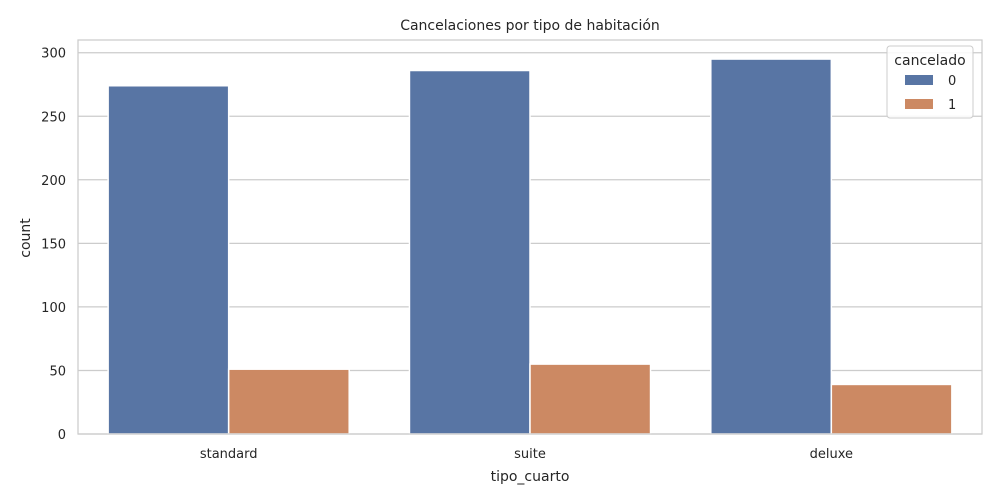 This screenshot has width=1000, height=500. What do you see at coordinates (530, 454) in the screenshot?
I see `x-tick-label: suite` at bounding box center [530, 454].